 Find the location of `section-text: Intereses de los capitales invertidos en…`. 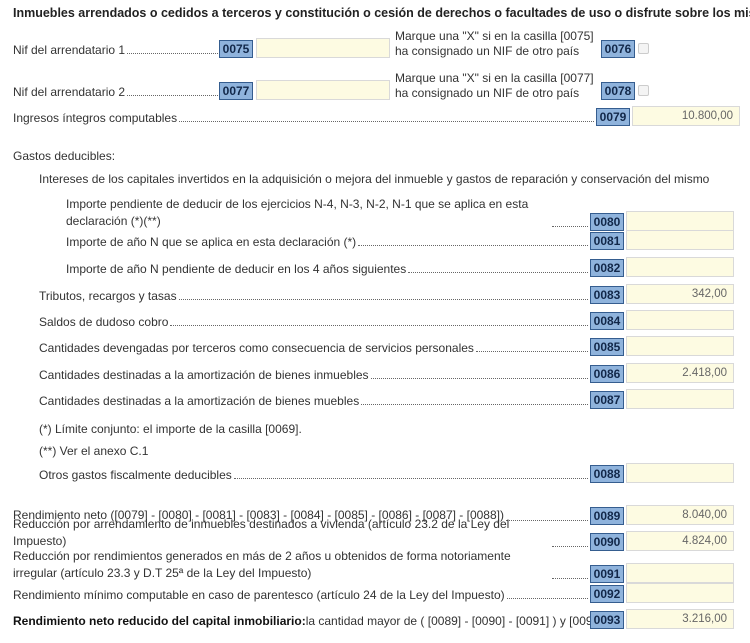

section-text: Intereses de los capitales invertidos en… is located at coordinates (374, 179).